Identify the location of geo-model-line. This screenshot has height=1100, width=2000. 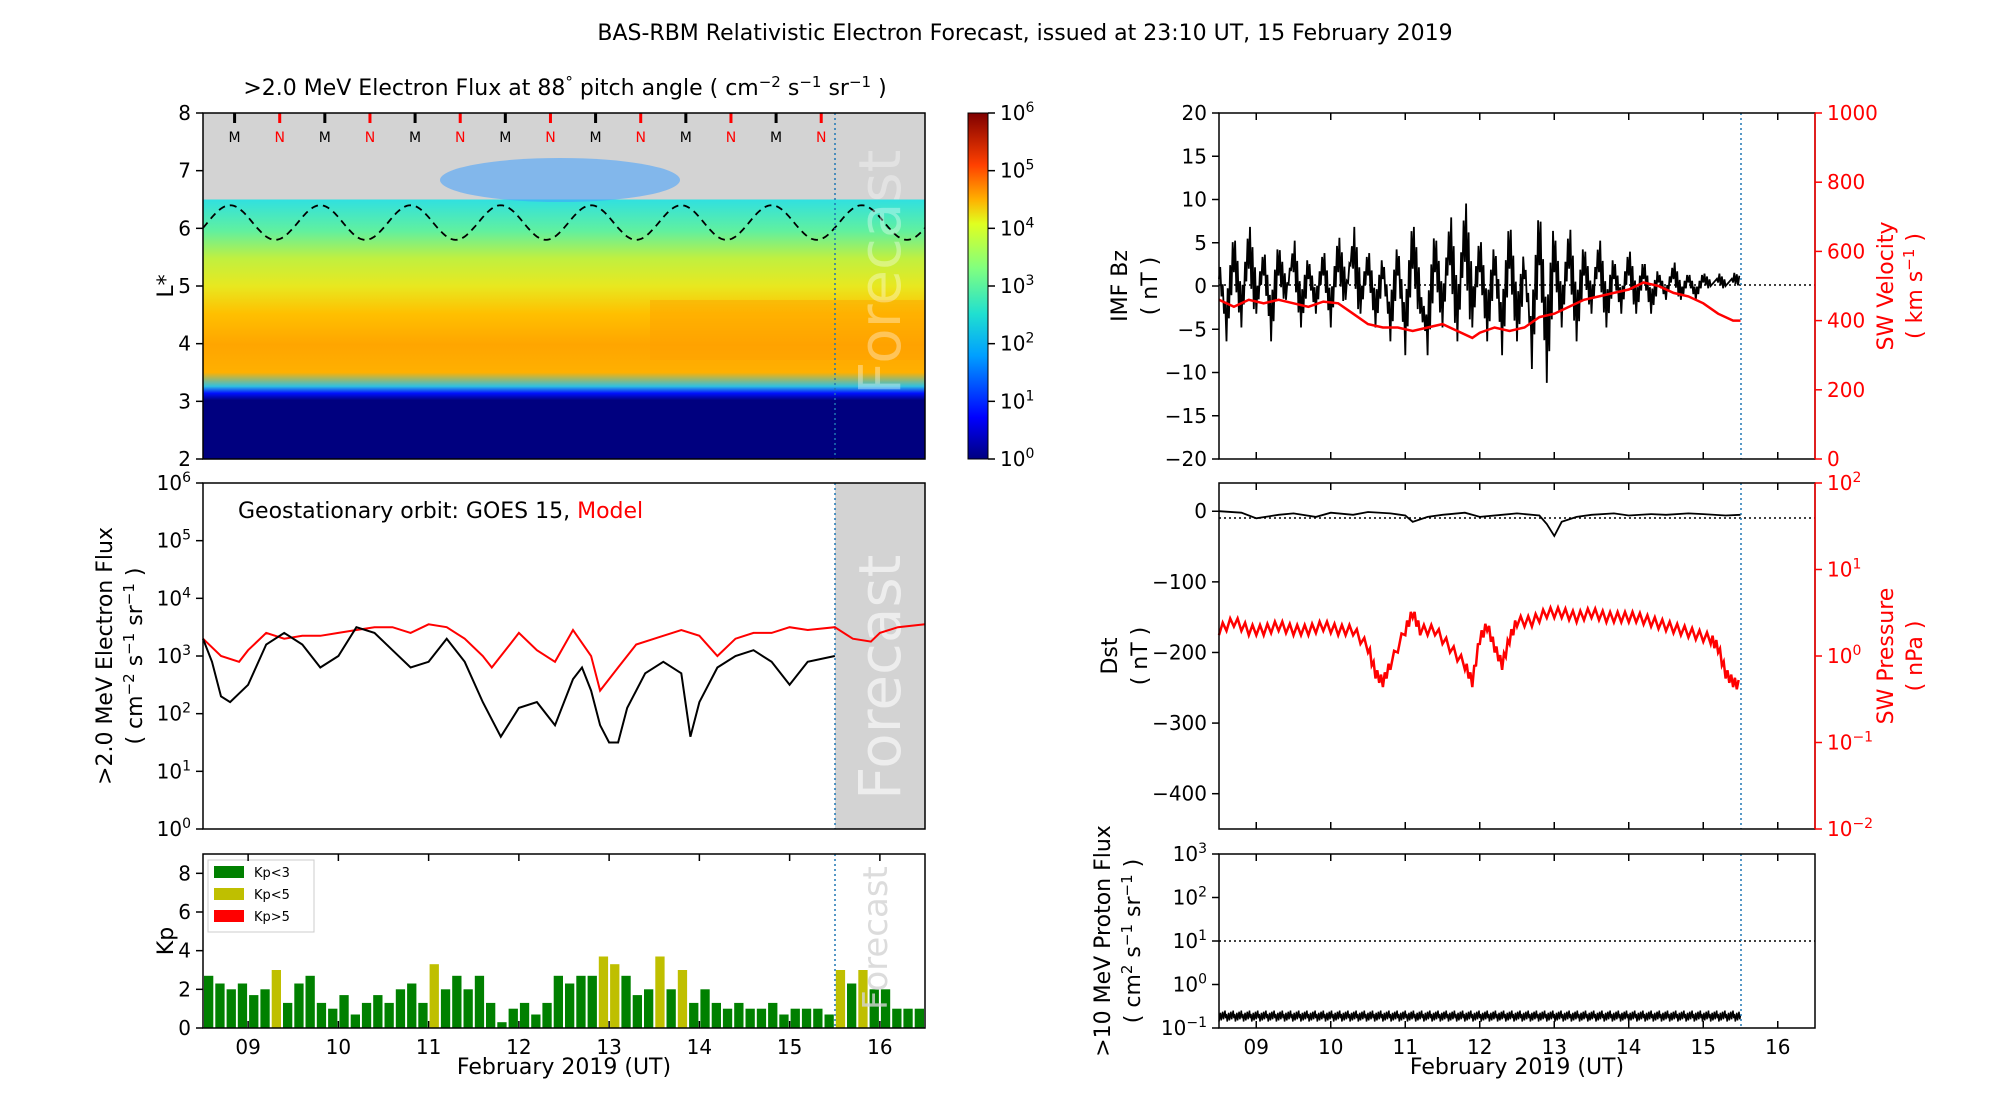
(564, 658).